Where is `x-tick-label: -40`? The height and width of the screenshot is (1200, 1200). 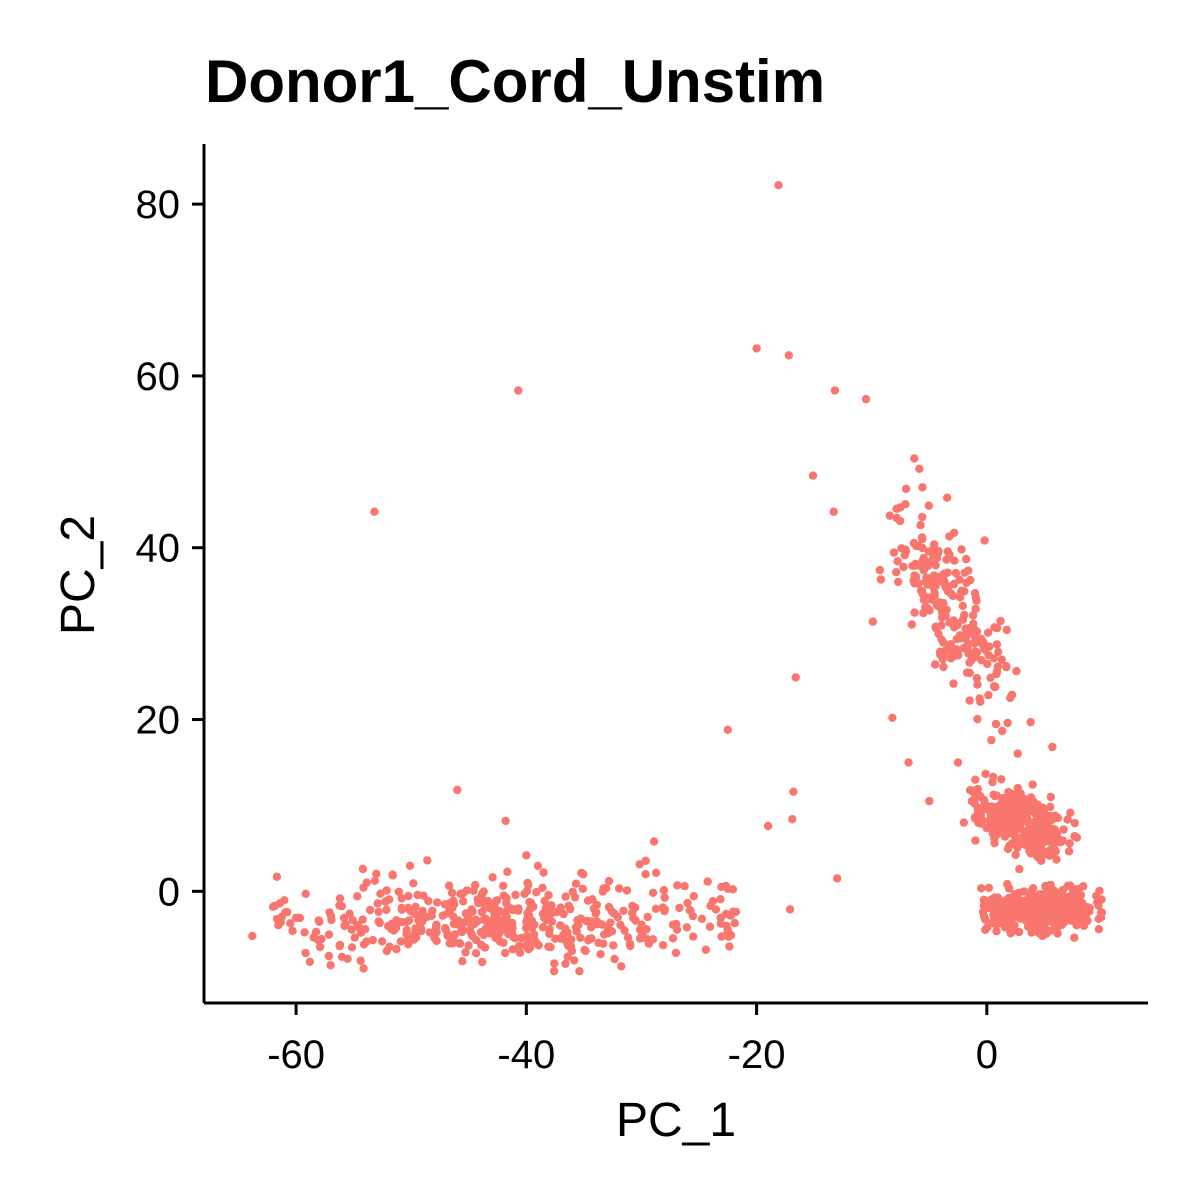
x-tick-label: -40 is located at coordinates (526, 1055).